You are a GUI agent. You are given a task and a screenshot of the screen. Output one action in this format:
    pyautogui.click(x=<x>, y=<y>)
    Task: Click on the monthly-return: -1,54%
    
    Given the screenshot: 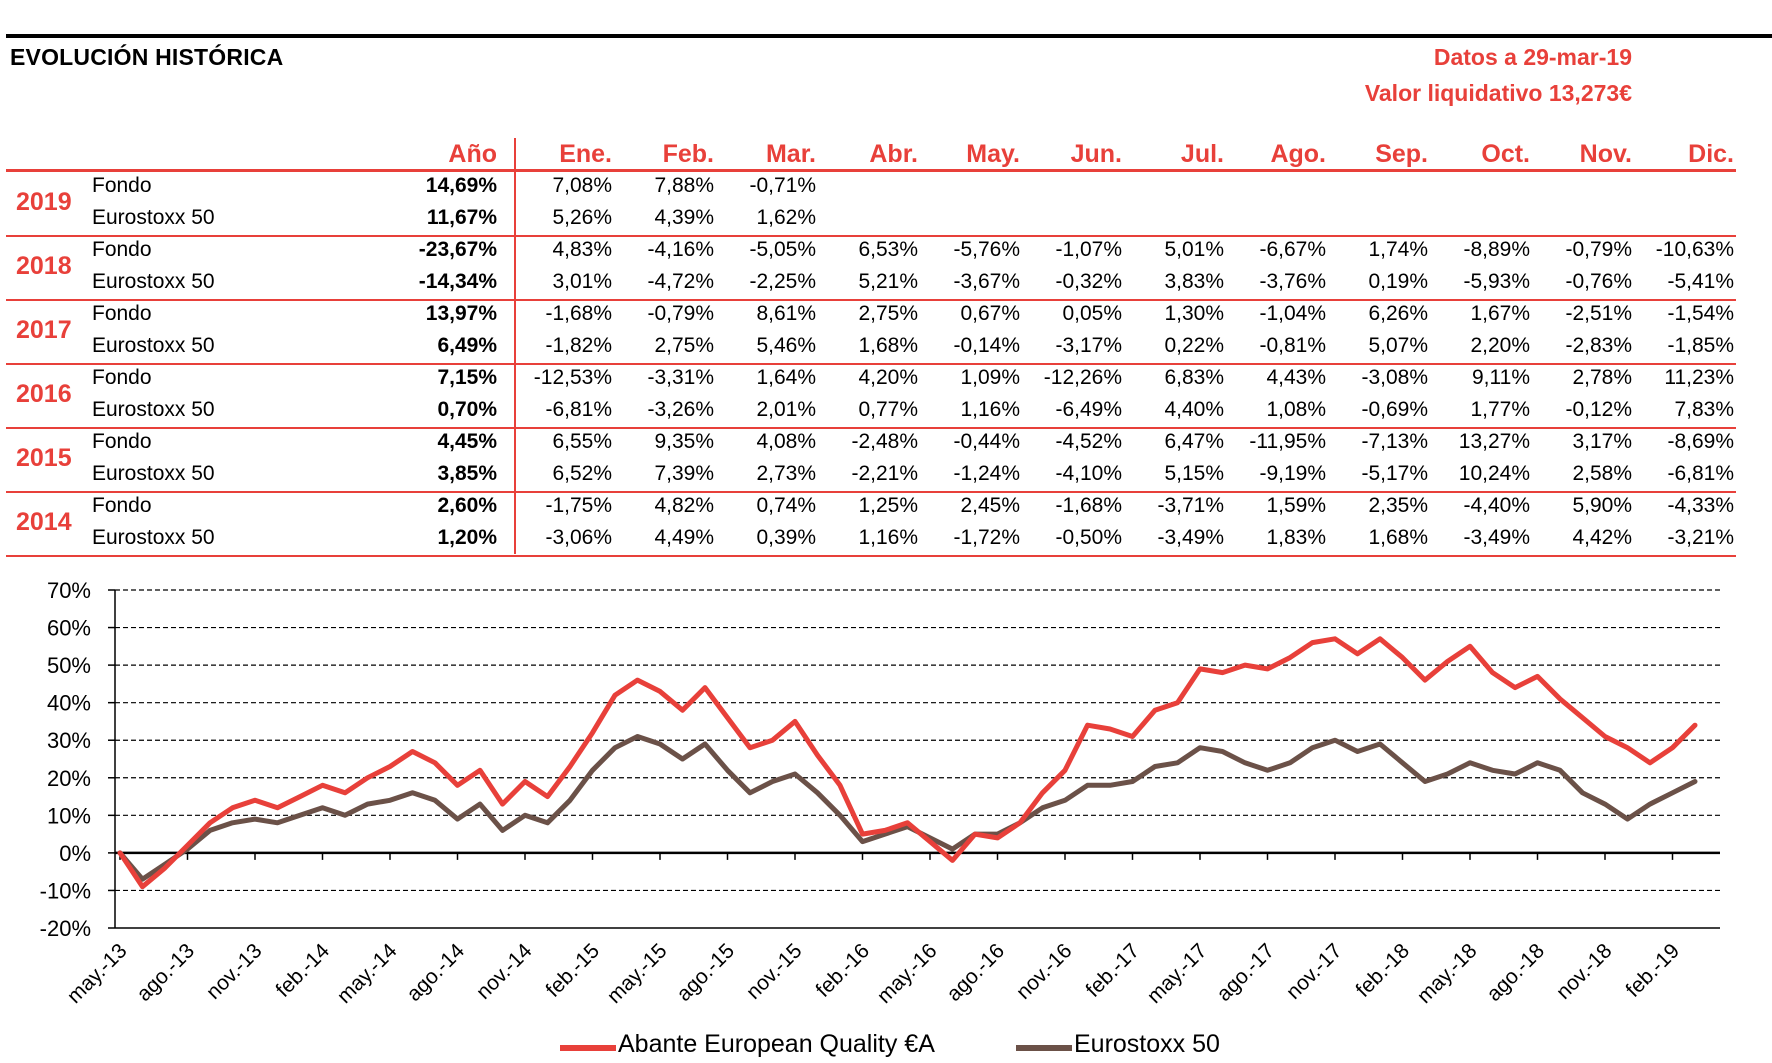 What is the action you would take?
    pyautogui.click(x=1700, y=313)
    